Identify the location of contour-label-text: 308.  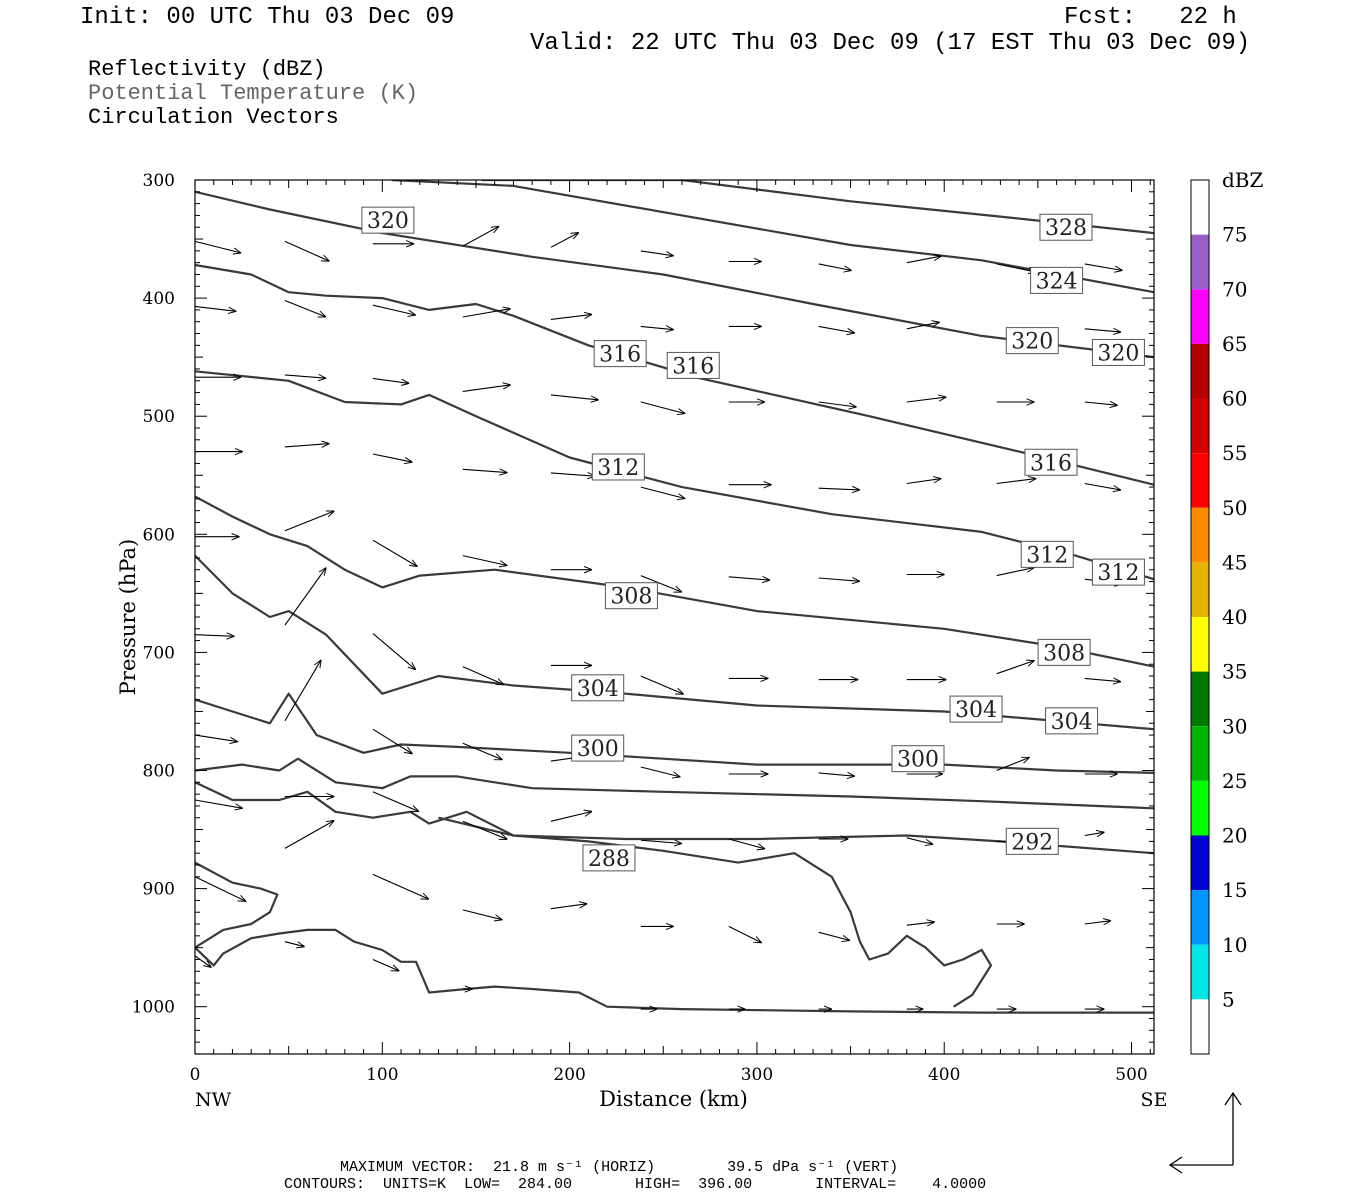
(1064, 653).